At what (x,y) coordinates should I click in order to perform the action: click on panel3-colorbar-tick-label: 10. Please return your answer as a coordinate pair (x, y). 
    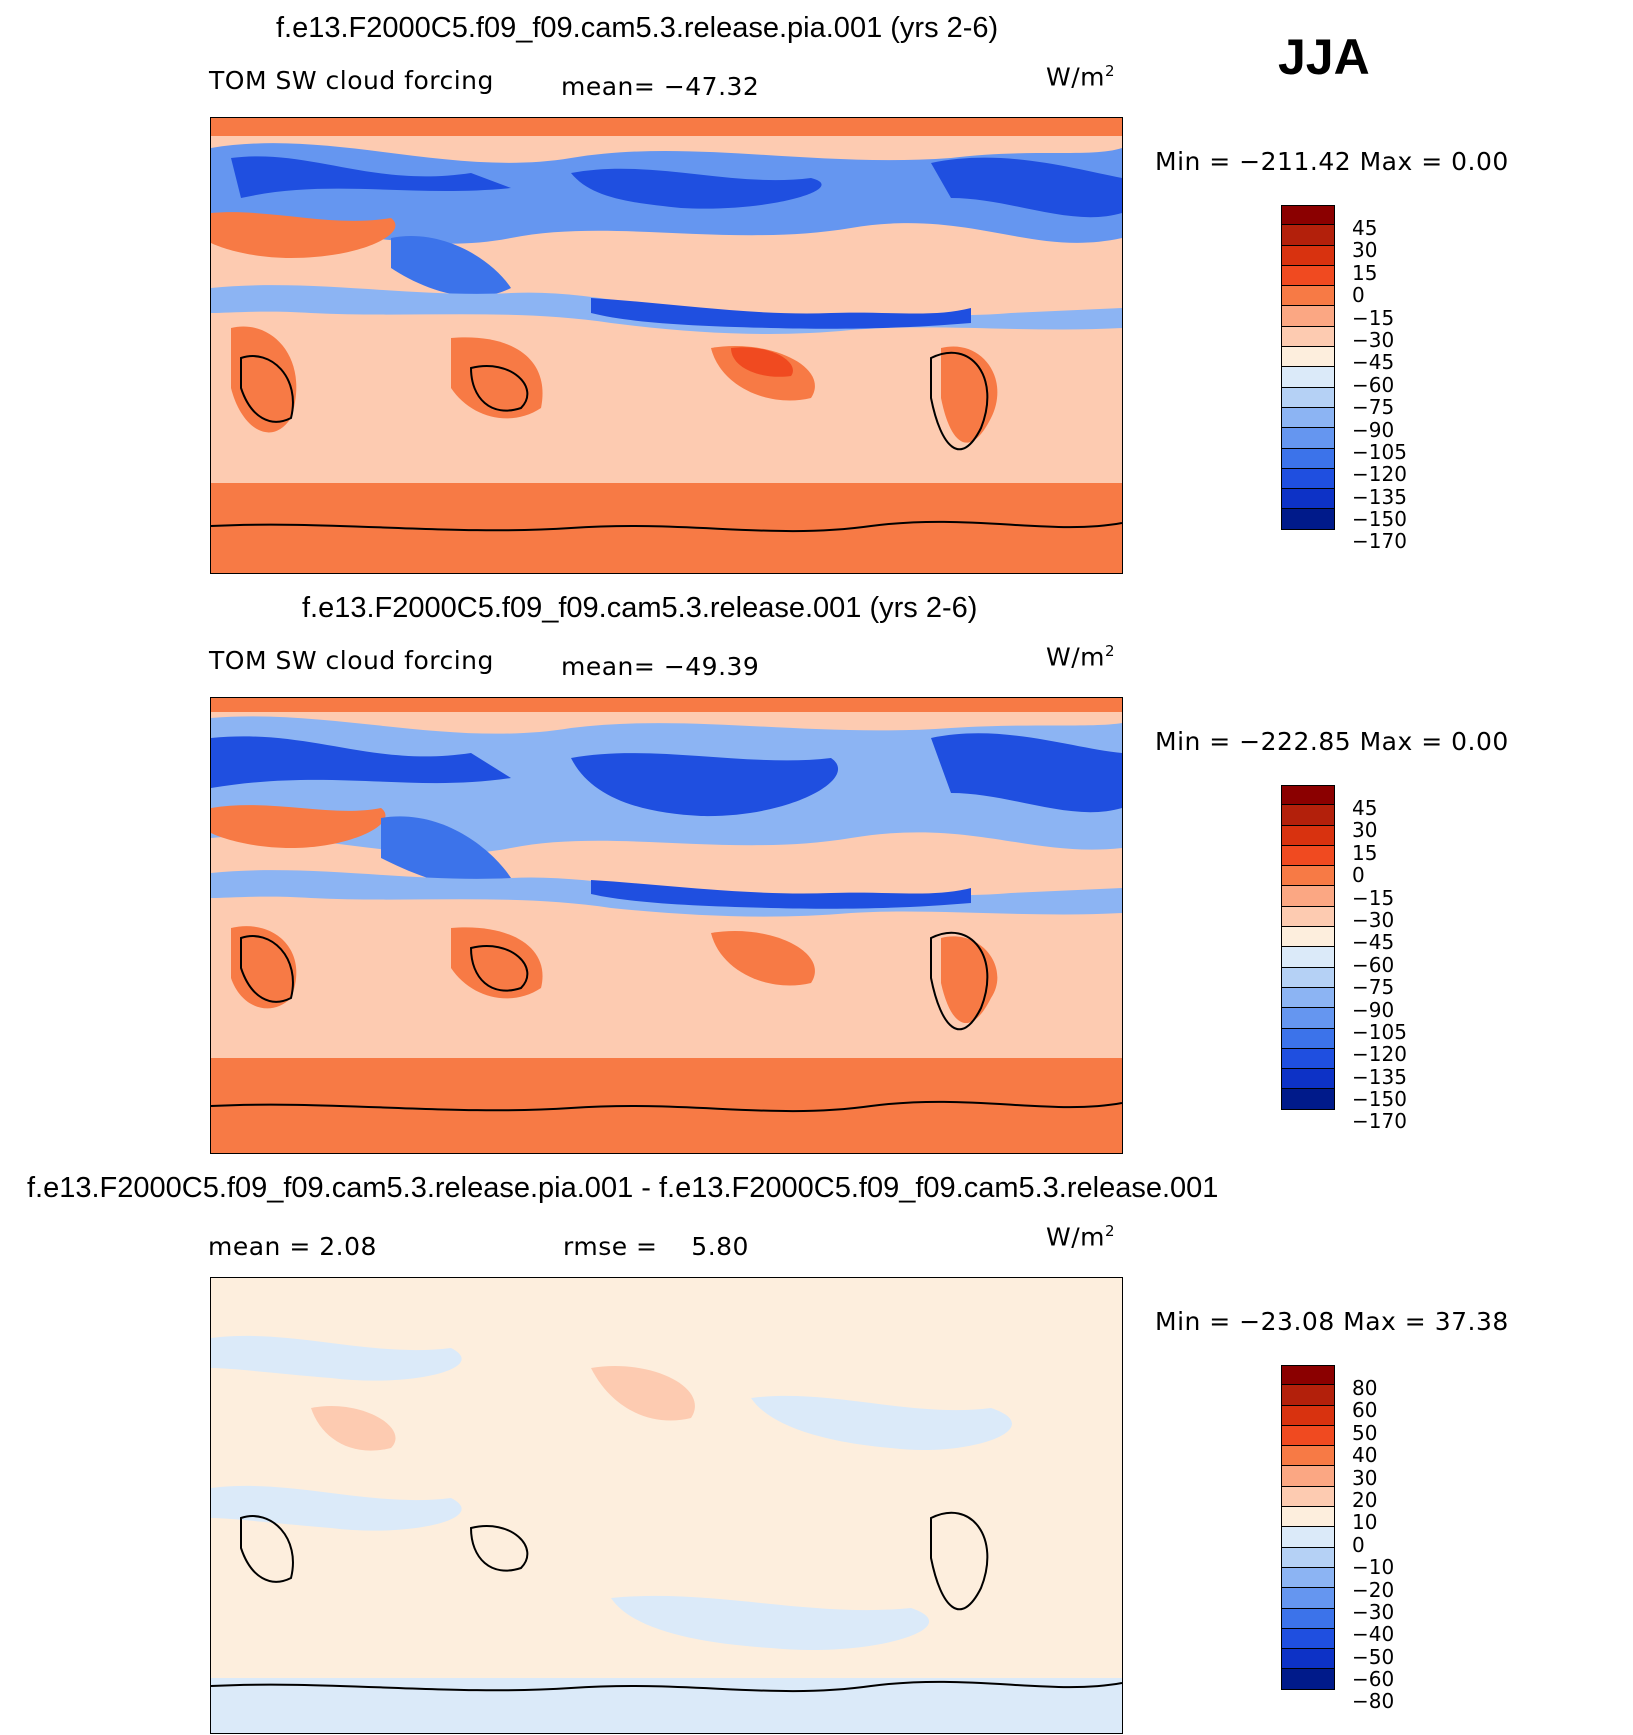
    Looking at the image, I should click on (1365, 1522).